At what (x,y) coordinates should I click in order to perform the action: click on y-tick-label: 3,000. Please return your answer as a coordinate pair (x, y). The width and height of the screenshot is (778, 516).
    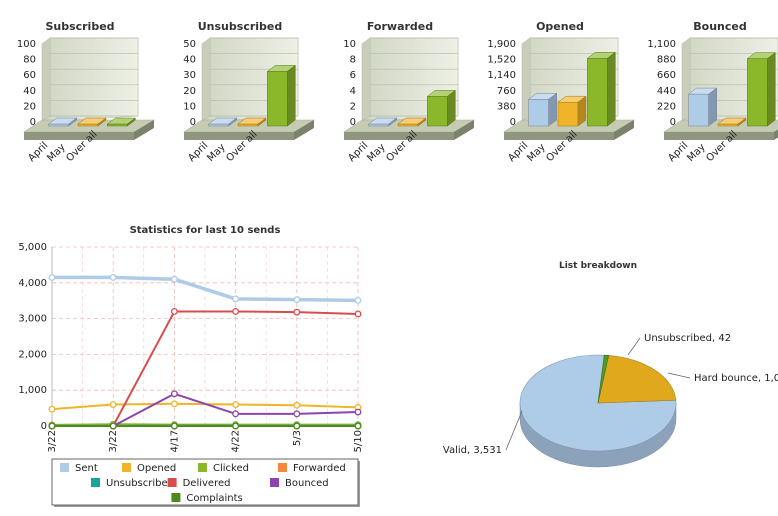
    Looking at the image, I should click on (32, 319).